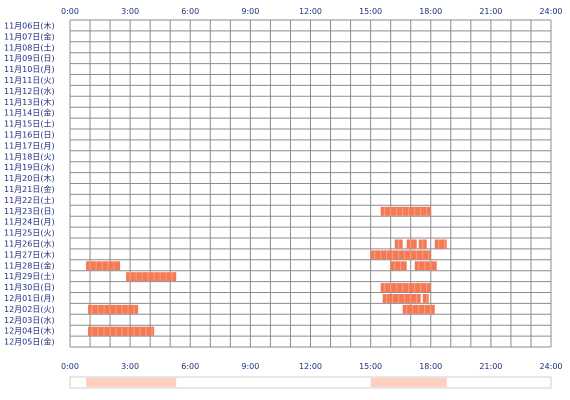 Image resolution: width=570 pixels, height=400 pixels. Describe the element at coordinates (29, 145) in the screenshot. I see `row-label: 11月17日(月)` at that location.